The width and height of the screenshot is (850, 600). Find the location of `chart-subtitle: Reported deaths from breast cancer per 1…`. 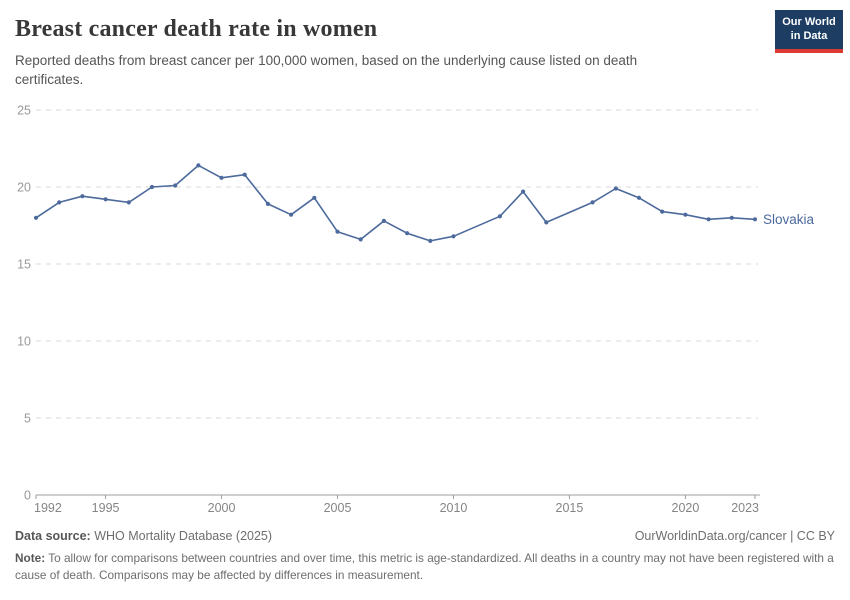

chart-subtitle: Reported deaths from breast cancer per 1… is located at coordinates (326, 70).